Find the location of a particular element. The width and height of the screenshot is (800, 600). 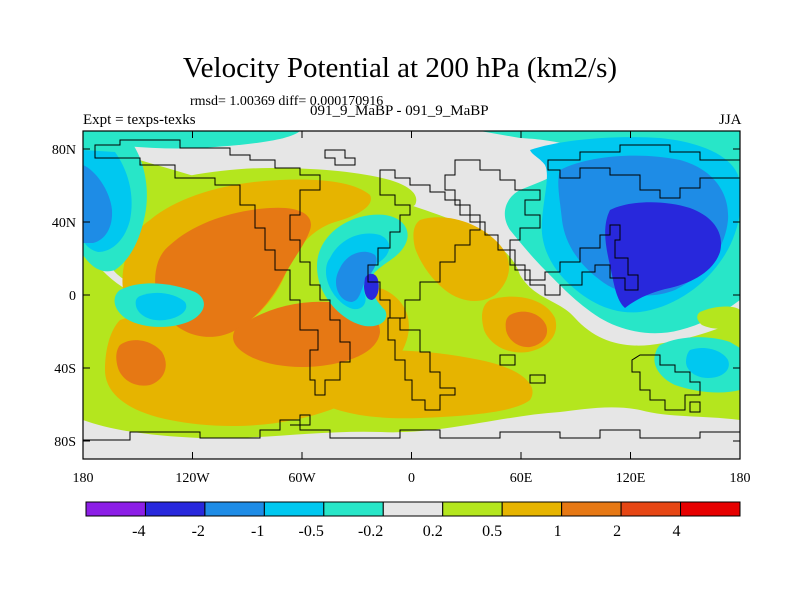

x-tick-label: 60E is located at coordinates (521, 478).